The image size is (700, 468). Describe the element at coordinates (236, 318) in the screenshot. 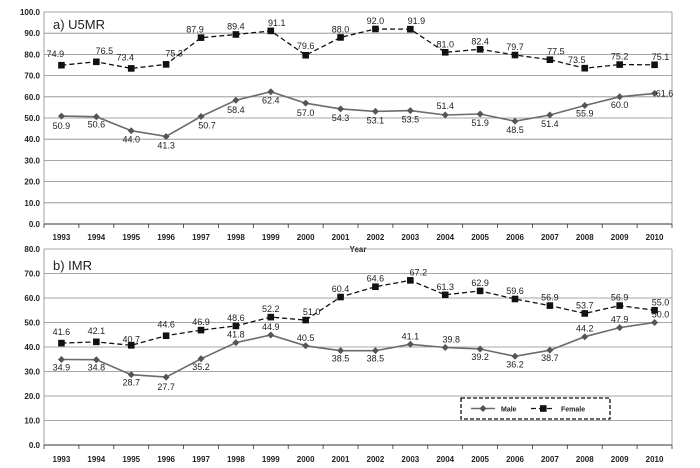

I see `data-label-female: 48.6` at that location.